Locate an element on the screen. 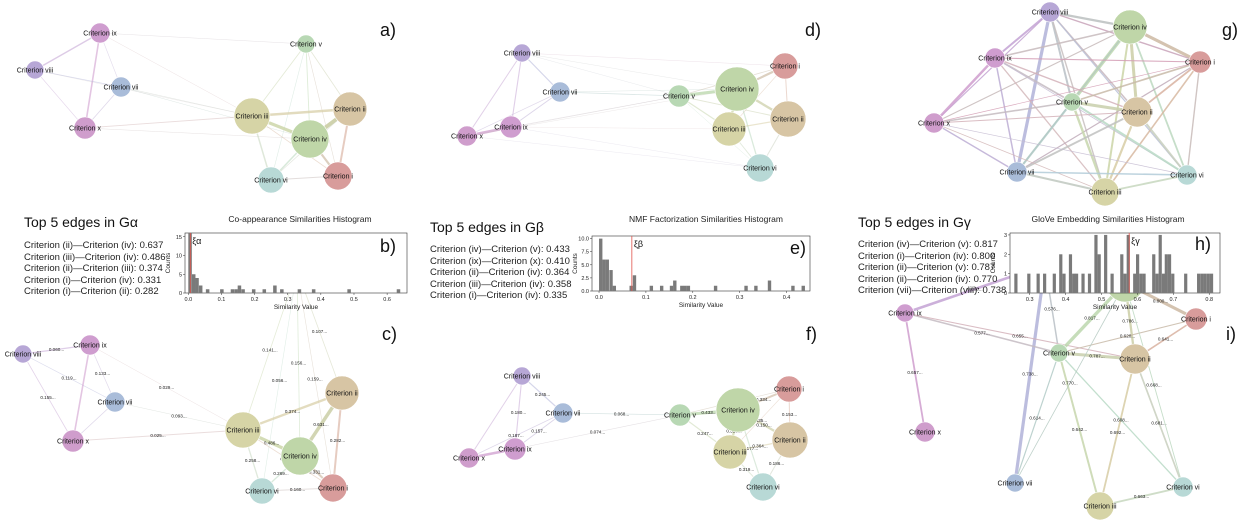  node-viii is located at coordinates (522, 376).